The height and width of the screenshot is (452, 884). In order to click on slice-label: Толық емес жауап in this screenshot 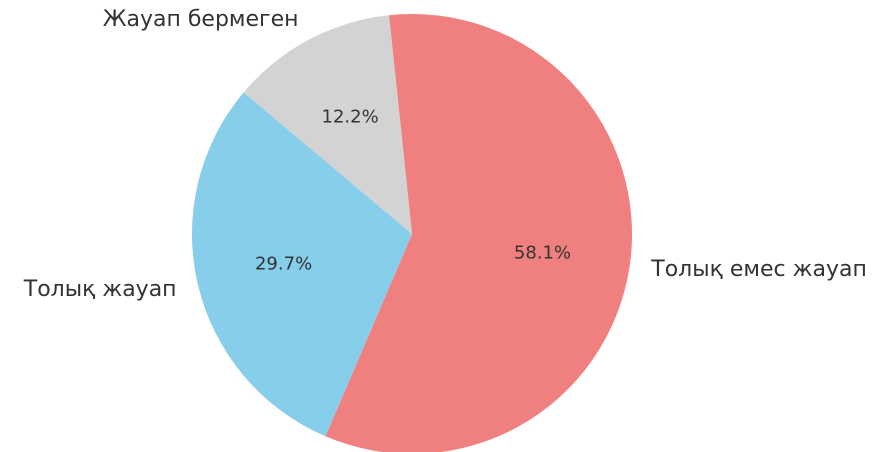, I will do `click(758, 269)`.